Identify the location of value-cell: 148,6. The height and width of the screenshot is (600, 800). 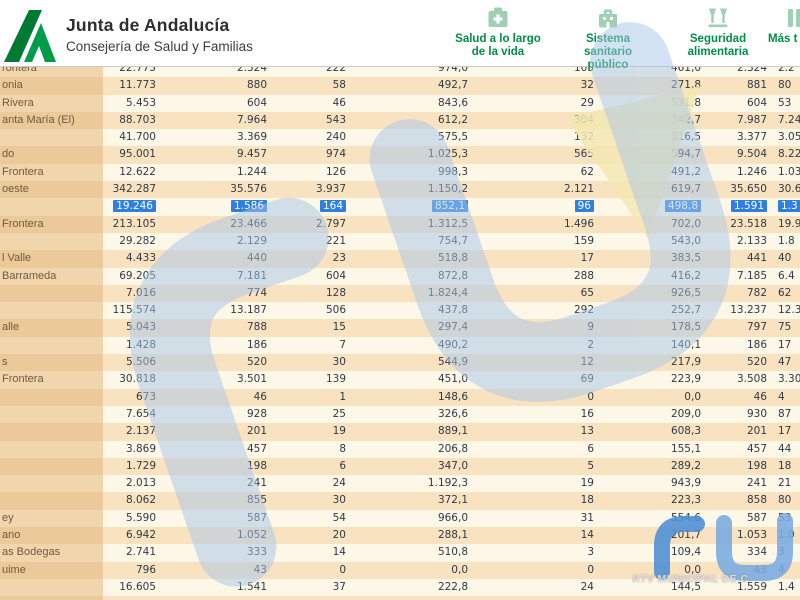
(452, 396).